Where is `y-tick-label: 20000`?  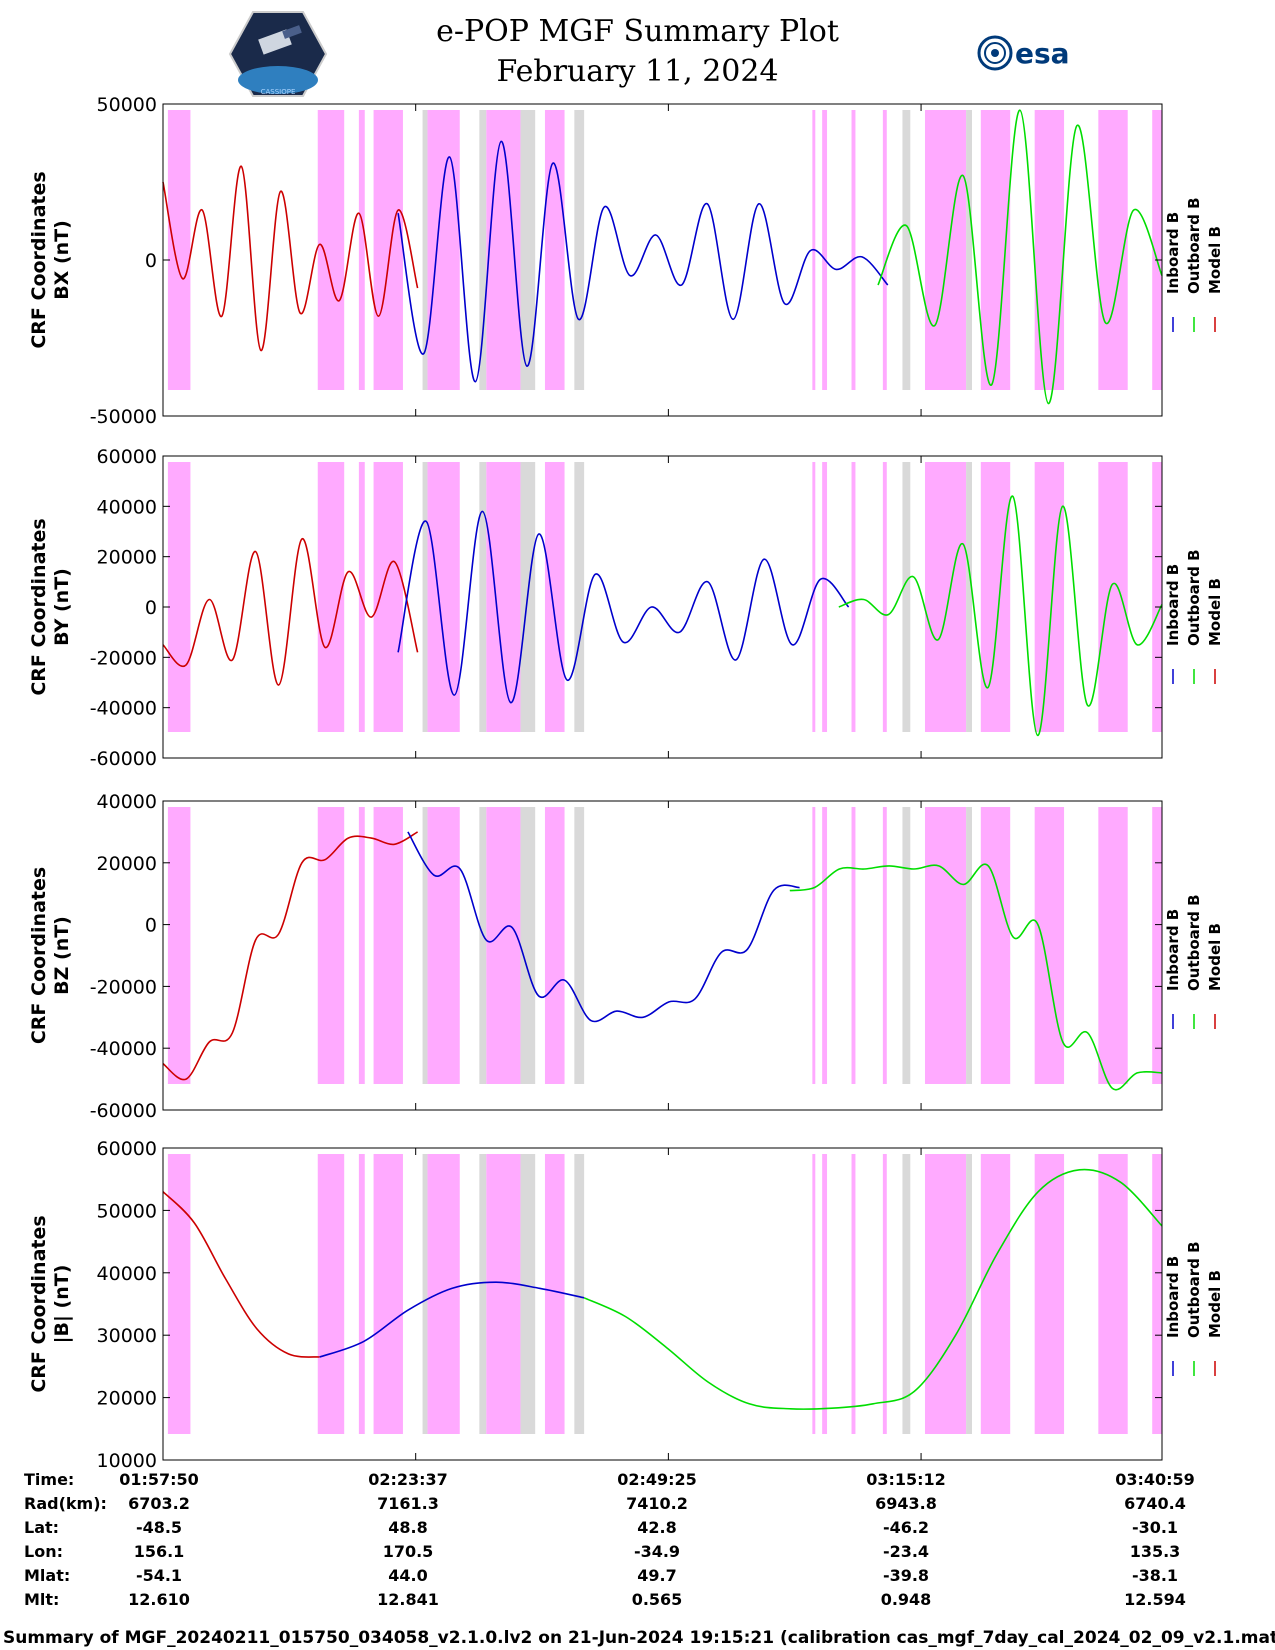
y-tick-label: 20000 is located at coordinates (127, 558).